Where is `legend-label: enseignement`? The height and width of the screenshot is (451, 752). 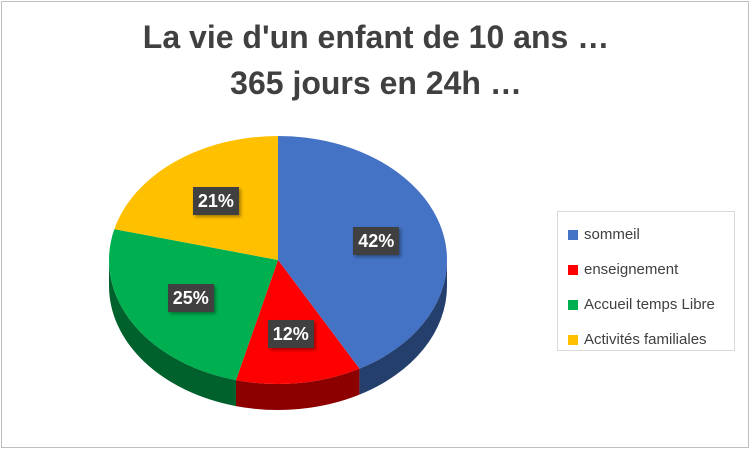
legend-label: enseignement is located at coordinates (631, 269).